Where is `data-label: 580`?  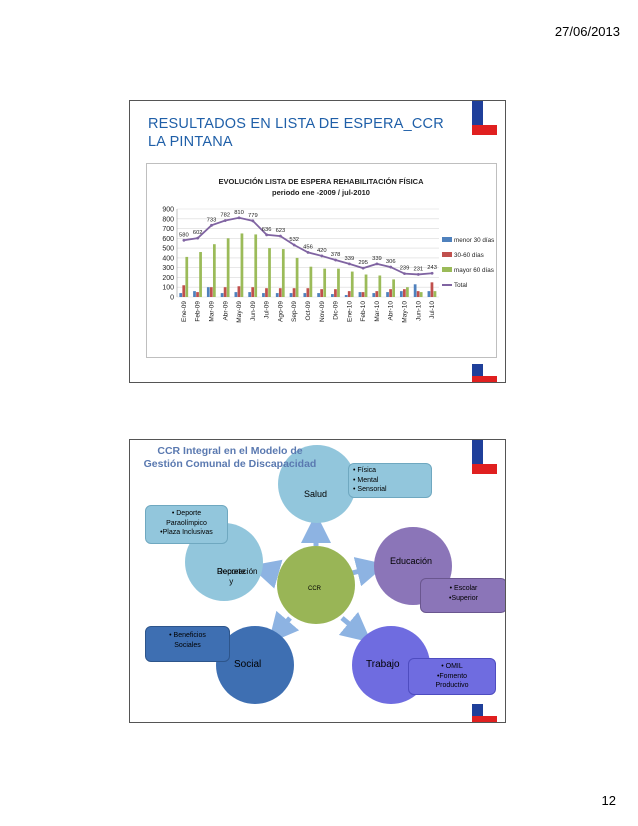
data-label: 580 is located at coordinates (184, 235).